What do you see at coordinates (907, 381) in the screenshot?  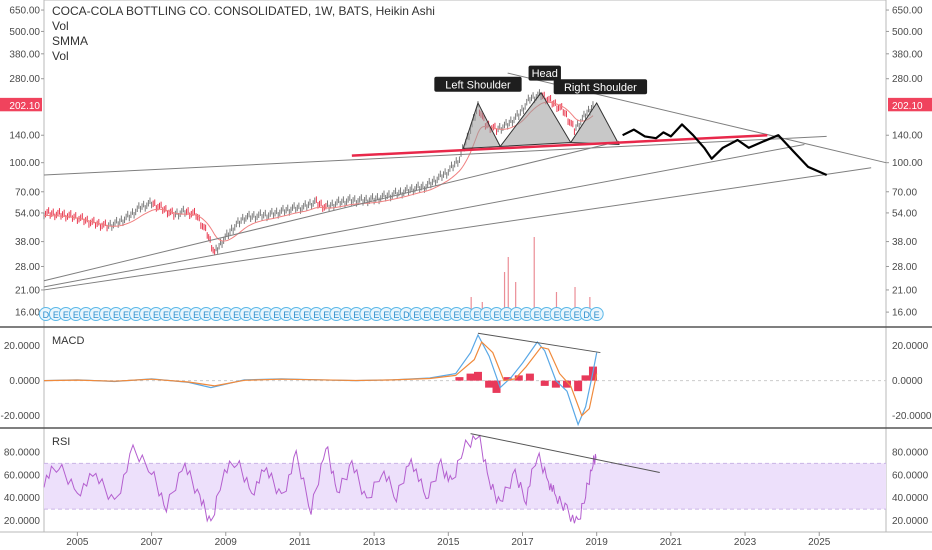 I see `macd-tick-label-right: 0.0000` at bounding box center [907, 381].